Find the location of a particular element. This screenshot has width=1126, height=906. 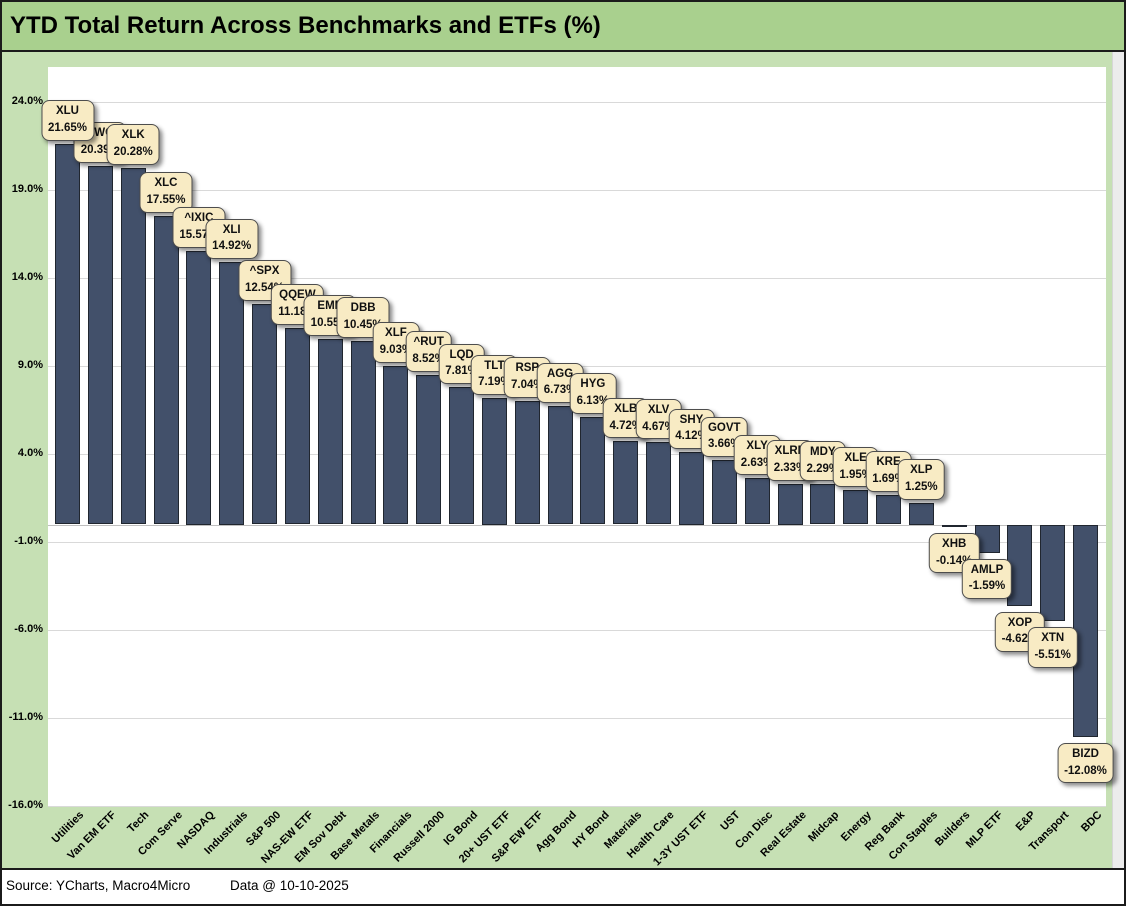

callout-ticker: DBB is located at coordinates (363, 308).